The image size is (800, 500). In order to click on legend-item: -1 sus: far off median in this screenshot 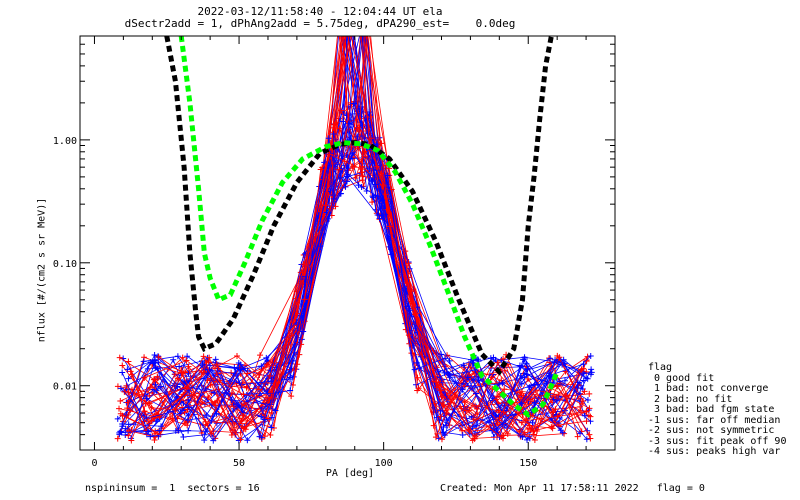, I will do `click(714, 420)`.